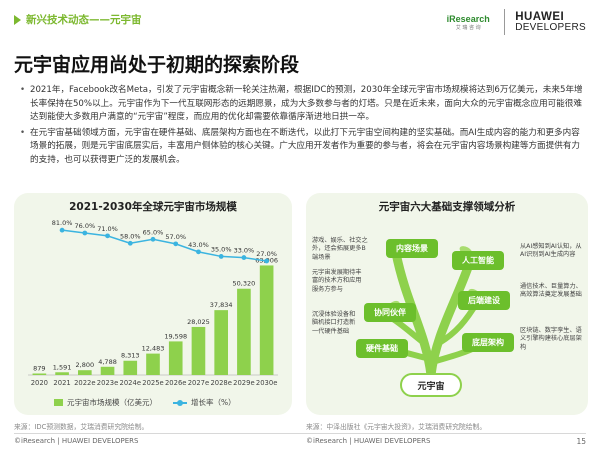 This screenshot has height=450, width=600. I want to click on section-tag-label: 新兴技术动态——元宇宙, so click(84, 20).